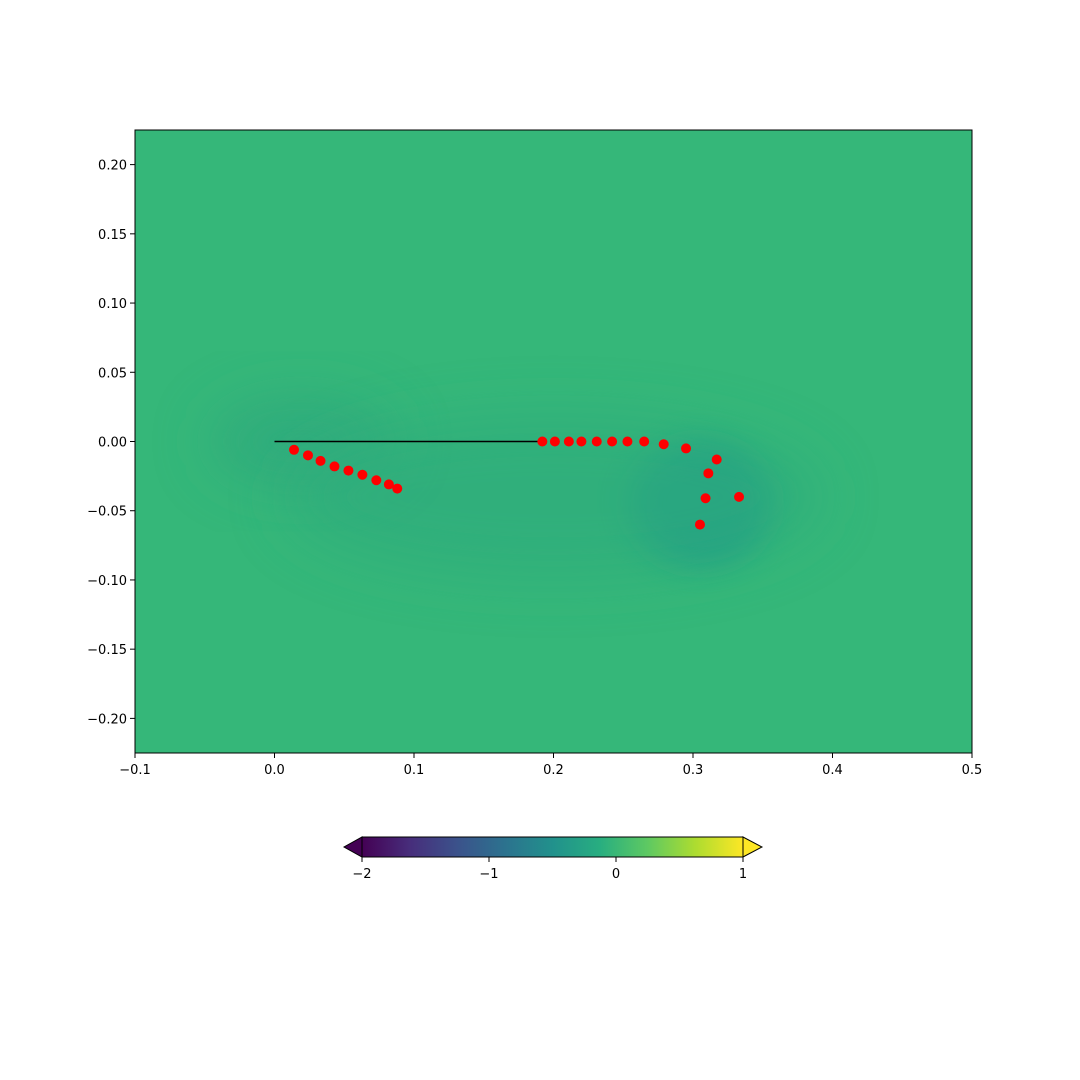 This screenshot has width=1080, height=1080. I want to click on x-tick-label: 0.3, so click(693, 770).